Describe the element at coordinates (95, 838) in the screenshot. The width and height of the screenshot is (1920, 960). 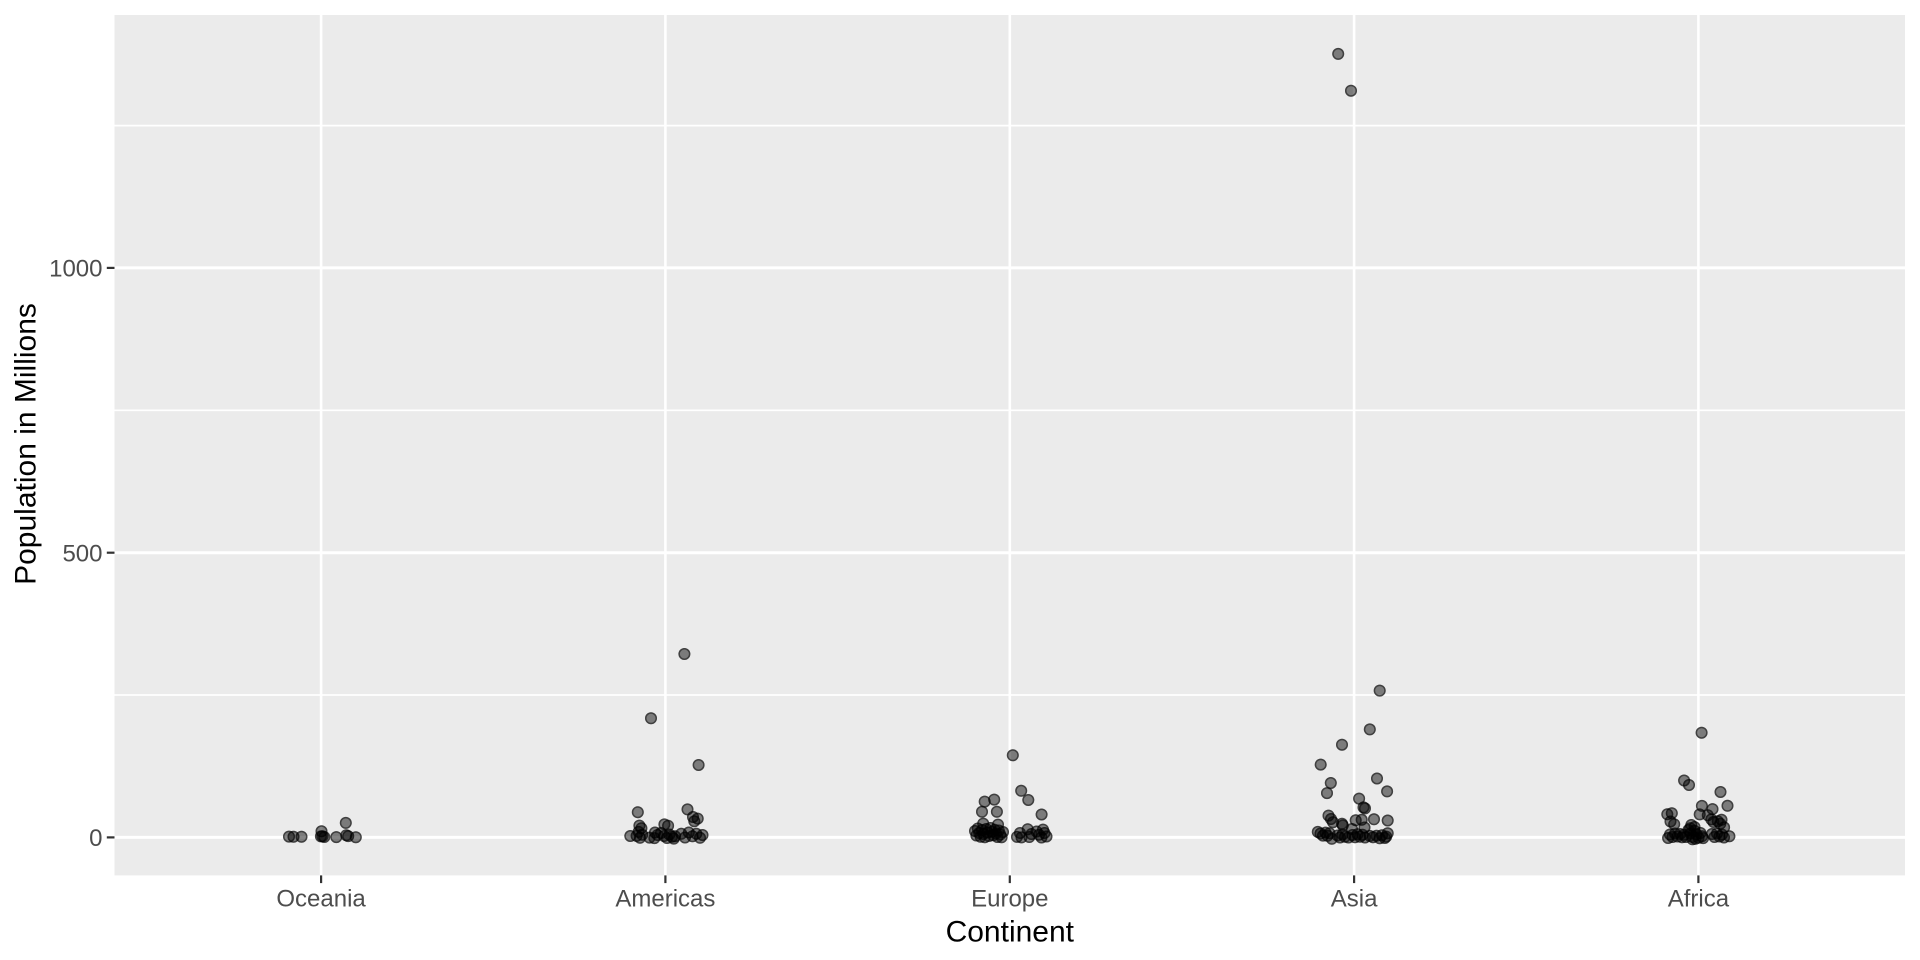
I see `svg-text: 0` at that location.